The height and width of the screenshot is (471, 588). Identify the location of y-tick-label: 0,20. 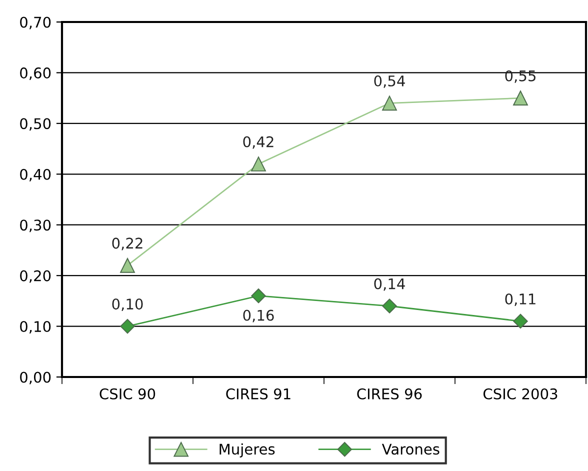
(35, 276).